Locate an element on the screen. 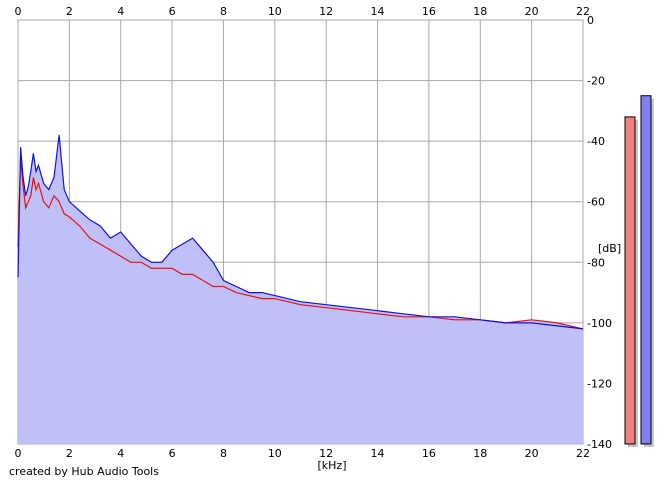 The height and width of the screenshot is (484, 665). y-tick-label-2: -40 is located at coordinates (596, 141).